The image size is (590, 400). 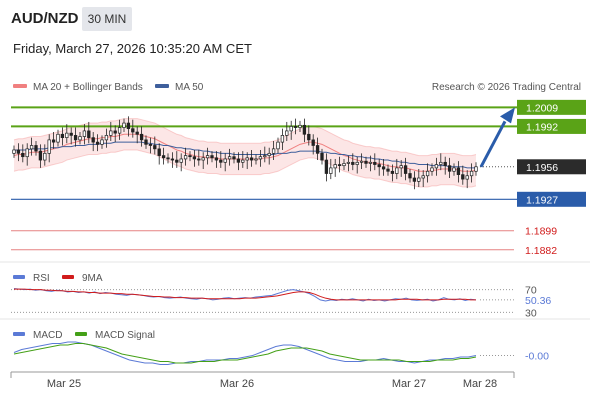 I want to click on price-level-labels: 1.2009 1.1992 1.1956 1.1927 1.1899 1.1882, so click(x=551, y=178).